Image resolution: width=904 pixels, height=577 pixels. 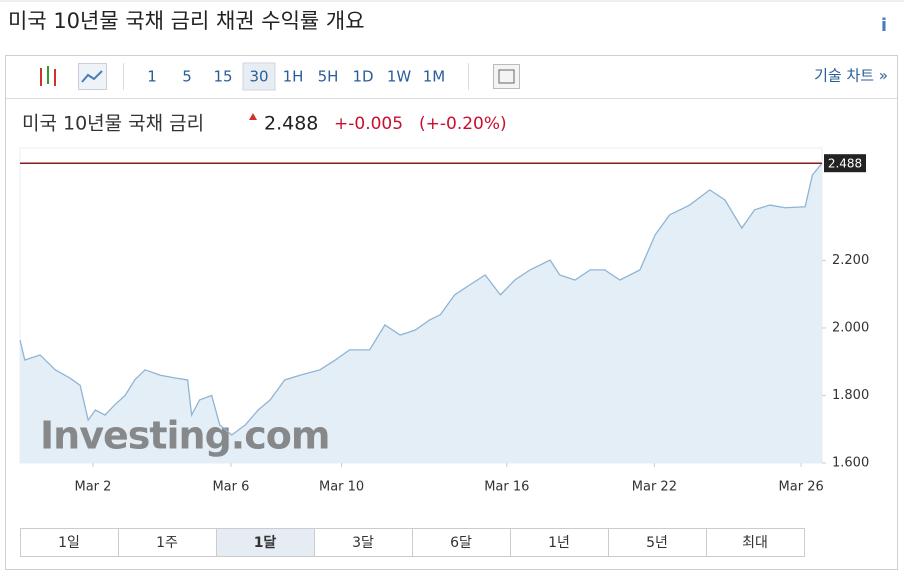 What do you see at coordinates (93, 487) in the screenshot?
I see `x-tick-label: Mar 2` at bounding box center [93, 487].